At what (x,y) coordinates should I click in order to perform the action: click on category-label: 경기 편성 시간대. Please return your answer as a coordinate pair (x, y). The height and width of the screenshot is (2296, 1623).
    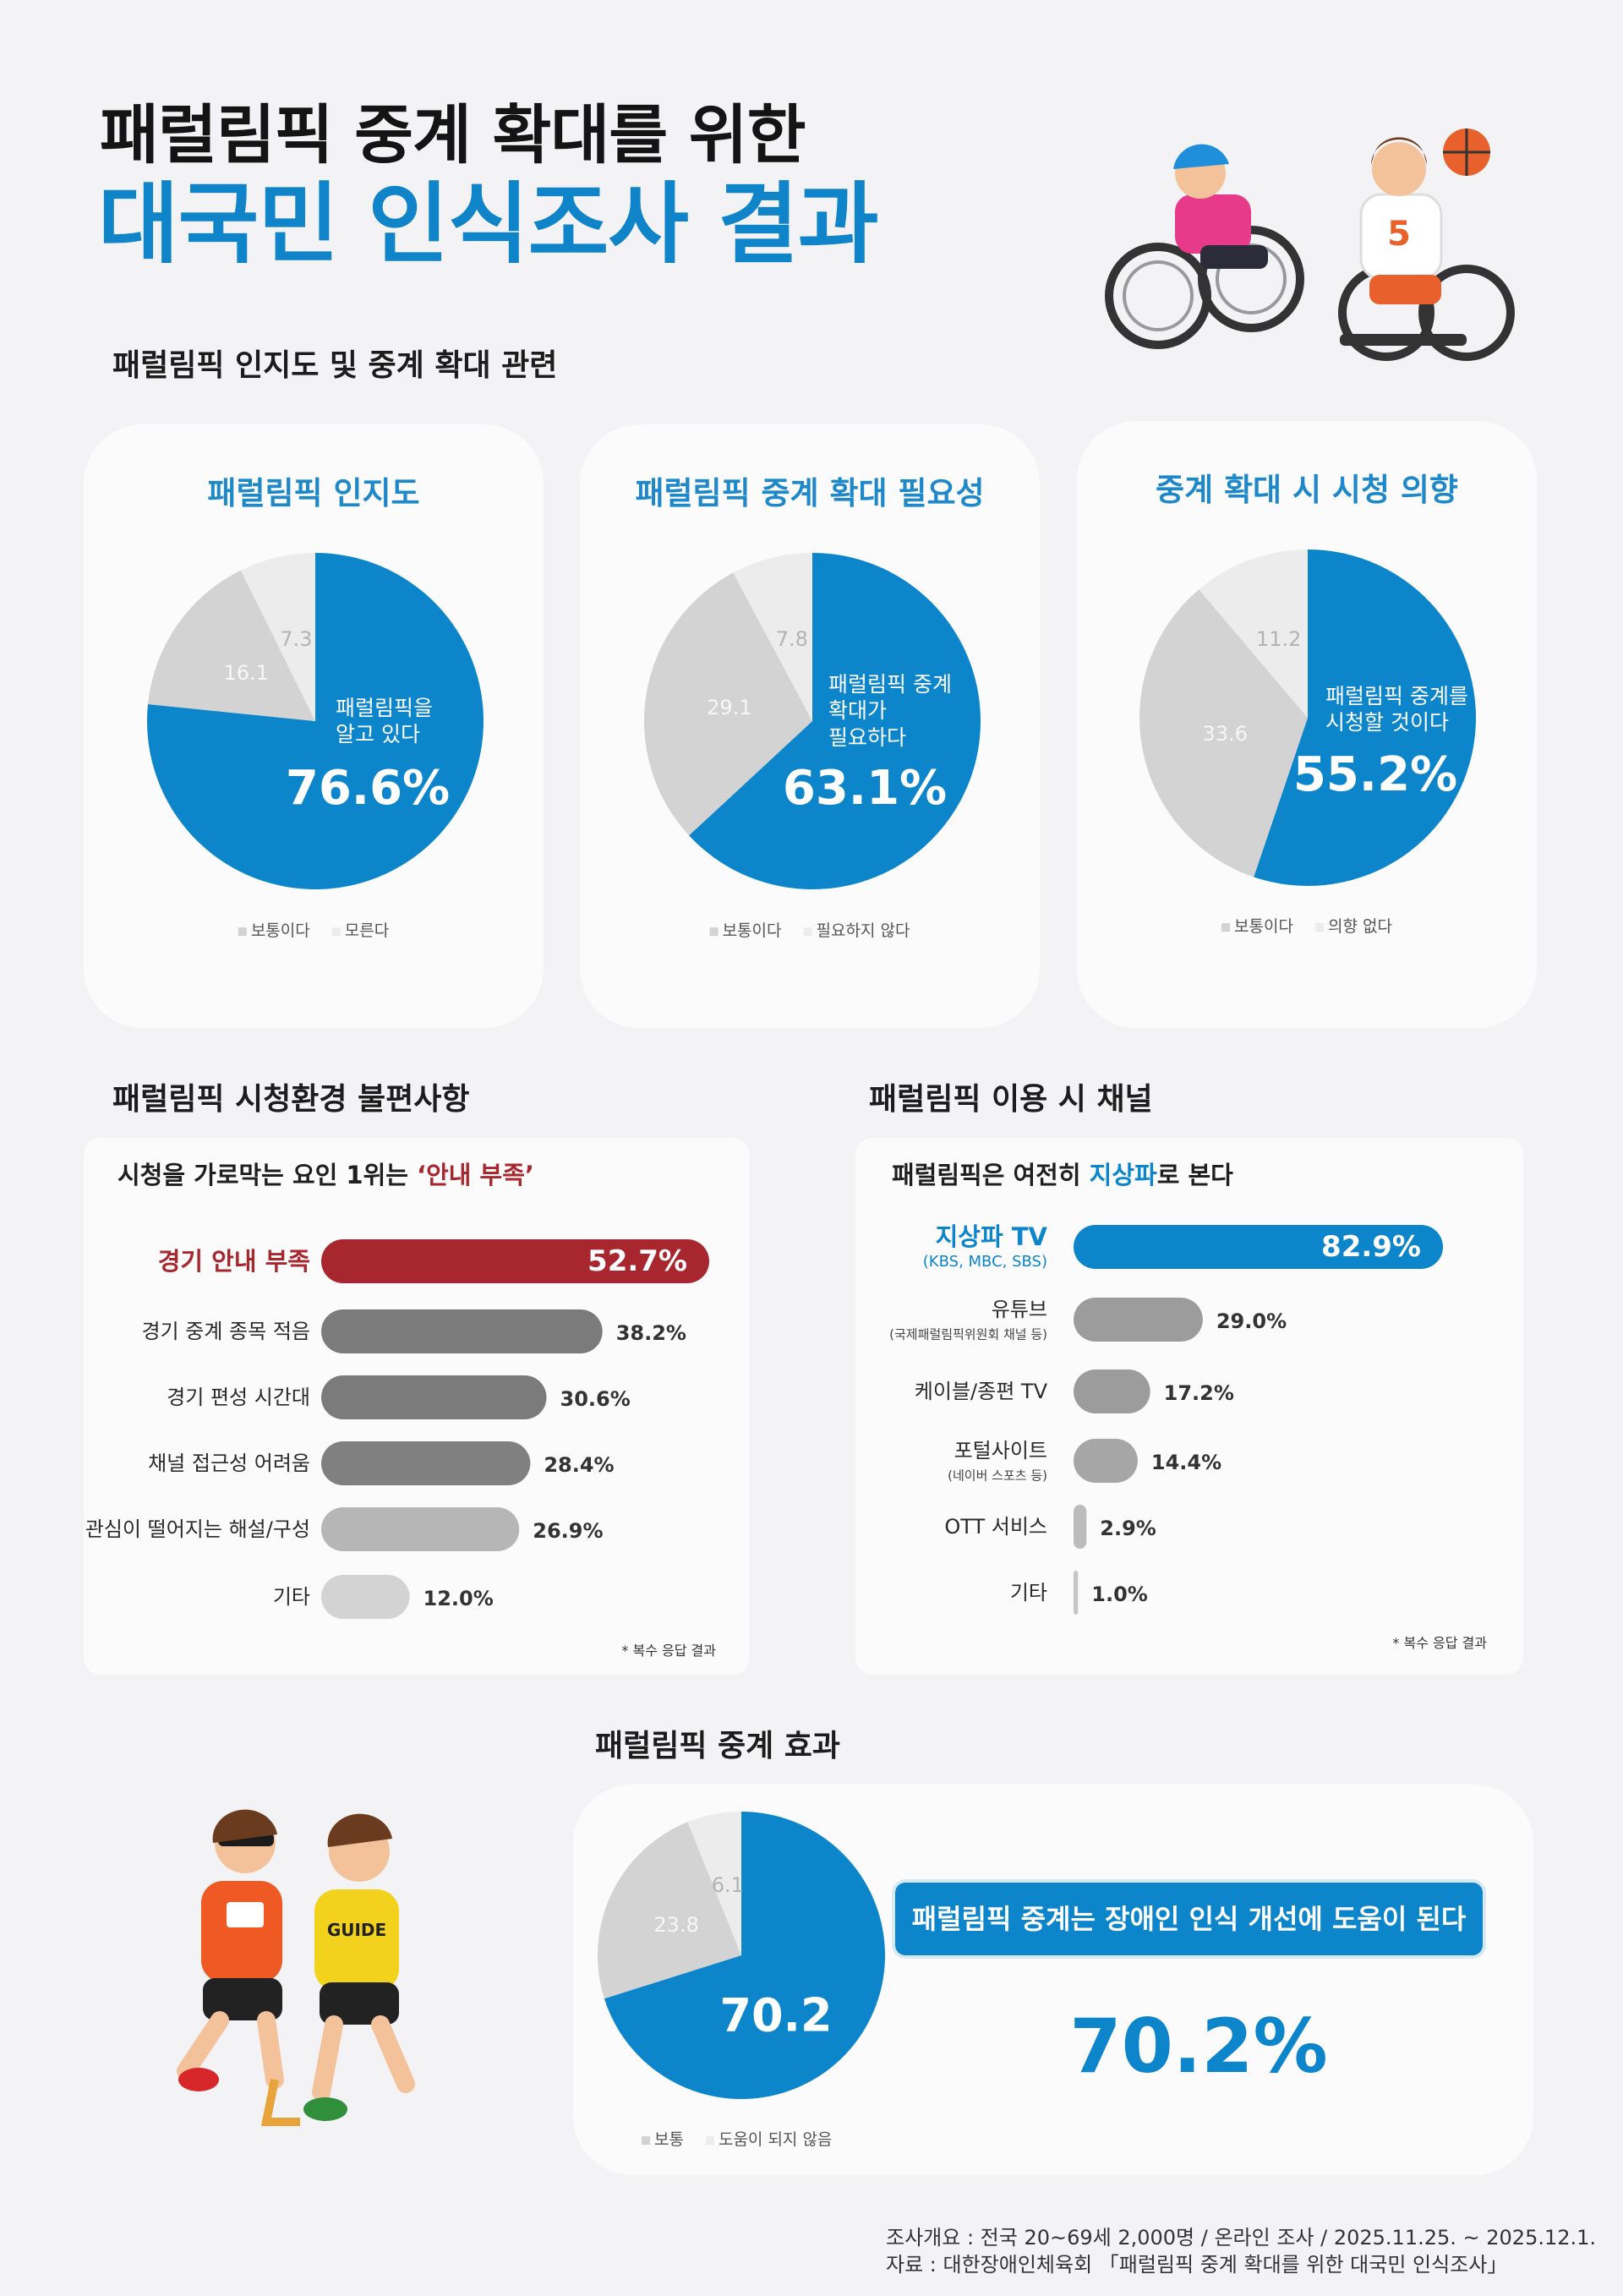
    Looking at the image, I should click on (239, 1397).